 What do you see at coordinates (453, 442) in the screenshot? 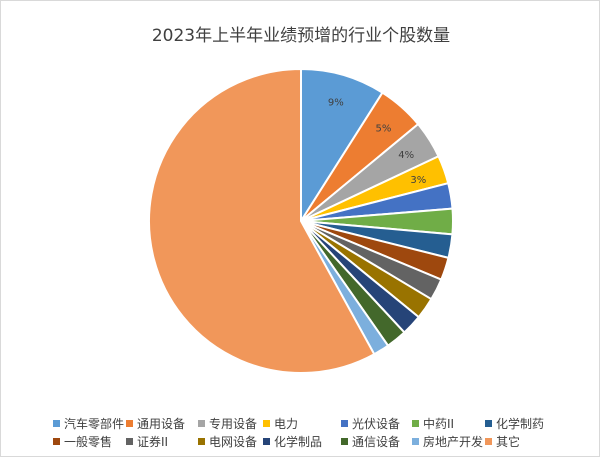
I see `legend-label: 房地产开发` at bounding box center [453, 442].